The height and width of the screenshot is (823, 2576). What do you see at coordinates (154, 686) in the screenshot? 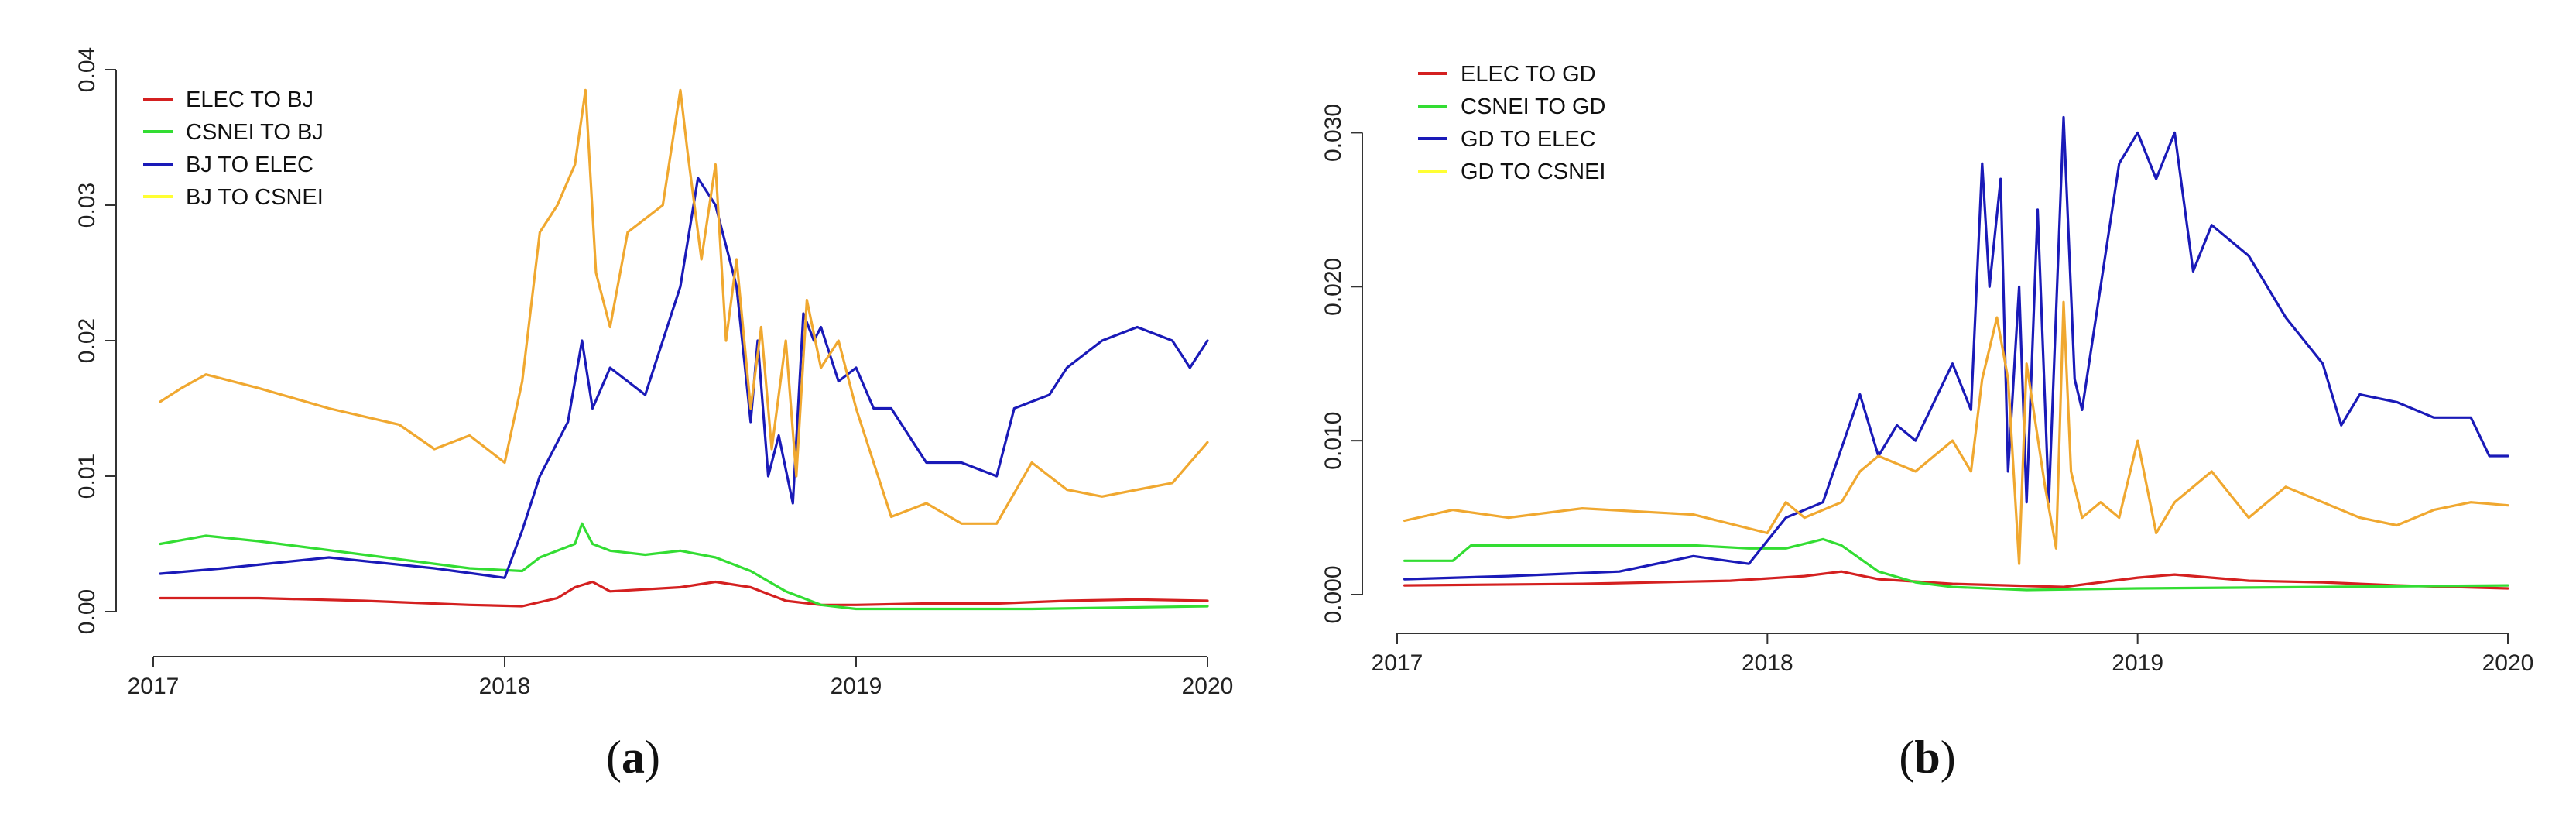
I see `panel-a-x-tick-label: 2017` at bounding box center [154, 686].